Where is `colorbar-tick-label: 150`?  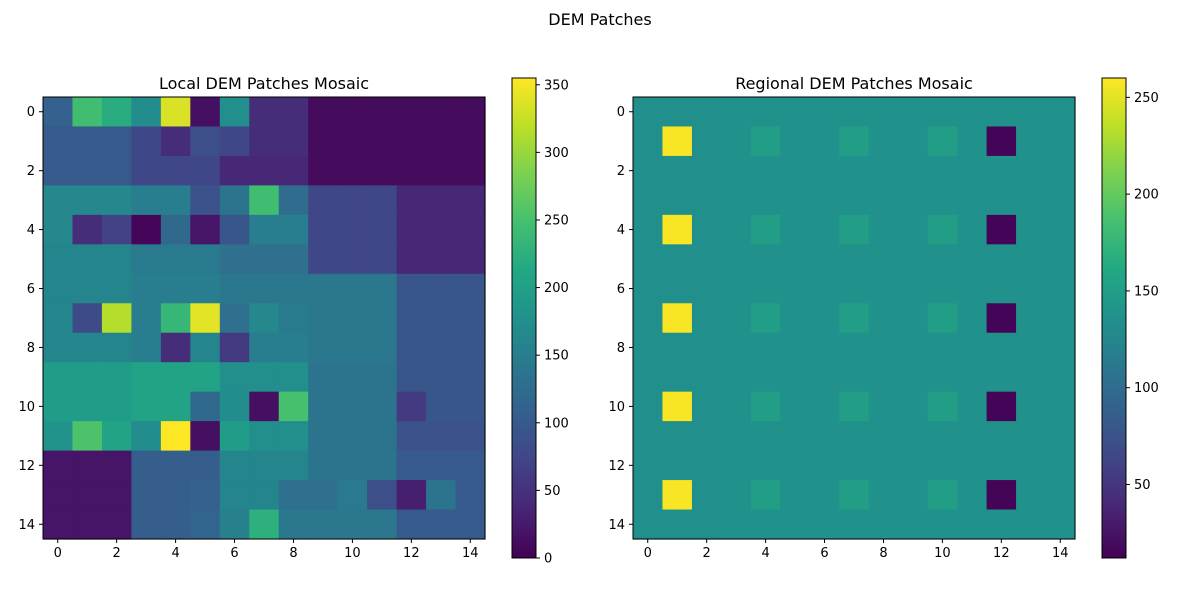
colorbar-tick-label: 150 is located at coordinates (556, 356).